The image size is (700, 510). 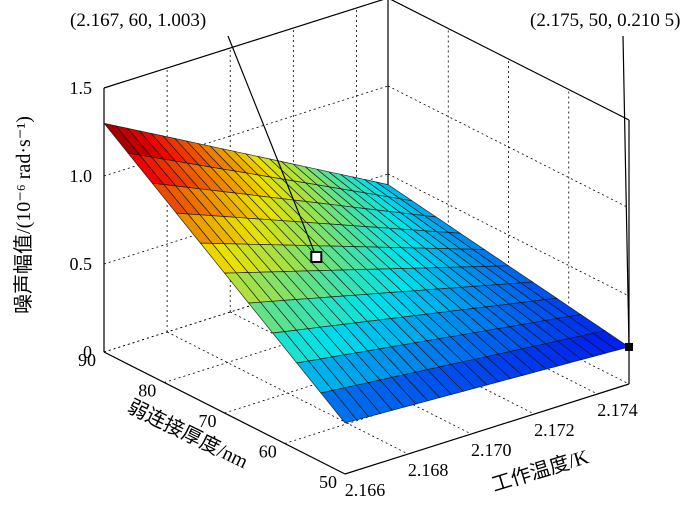 What do you see at coordinates (87, 352) in the screenshot?
I see `z-tick-label: 0` at bounding box center [87, 352].